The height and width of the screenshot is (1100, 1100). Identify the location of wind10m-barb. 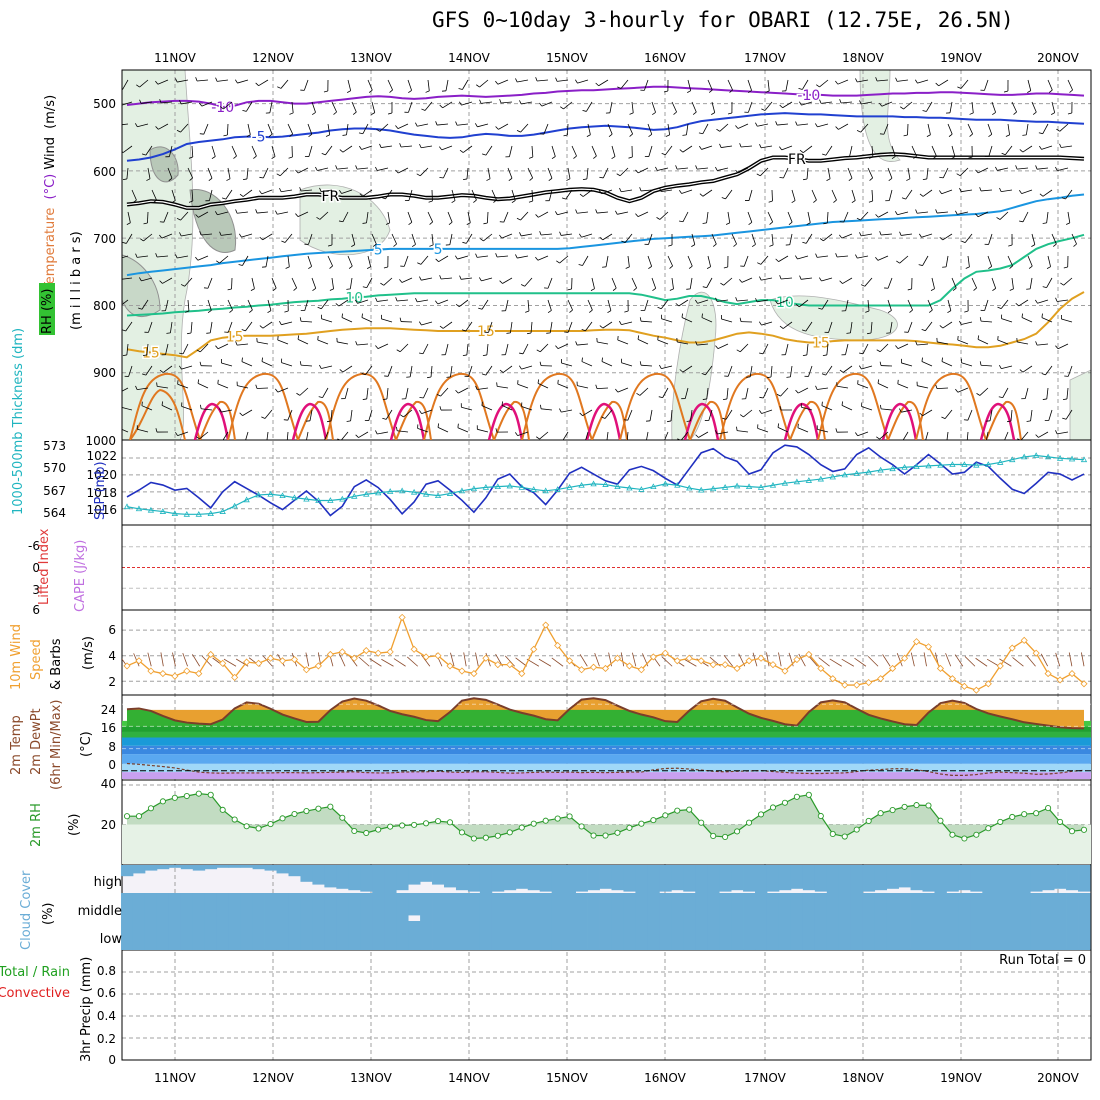
(1044, 660).